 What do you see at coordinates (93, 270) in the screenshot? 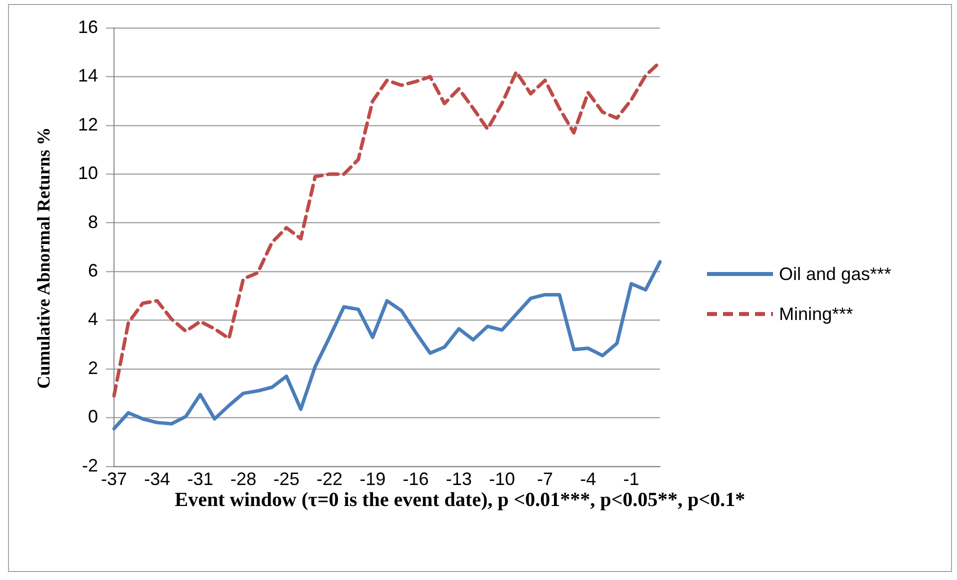
I see `y-tick-label: 6` at bounding box center [93, 270].